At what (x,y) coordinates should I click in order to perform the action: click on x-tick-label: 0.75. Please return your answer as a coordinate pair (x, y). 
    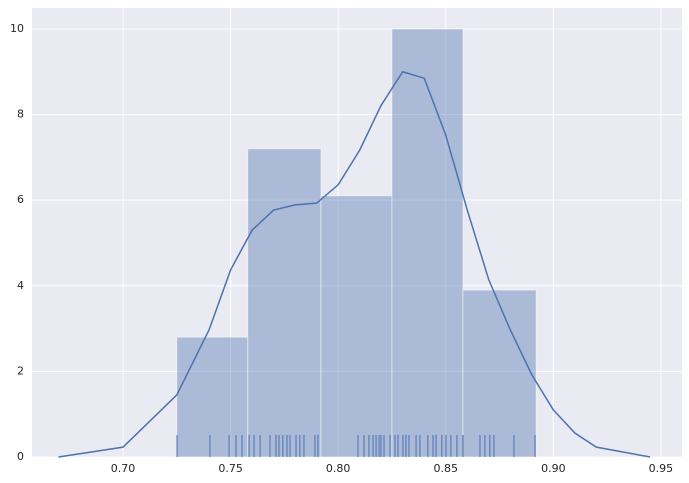
    Looking at the image, I should click on (230, 468).